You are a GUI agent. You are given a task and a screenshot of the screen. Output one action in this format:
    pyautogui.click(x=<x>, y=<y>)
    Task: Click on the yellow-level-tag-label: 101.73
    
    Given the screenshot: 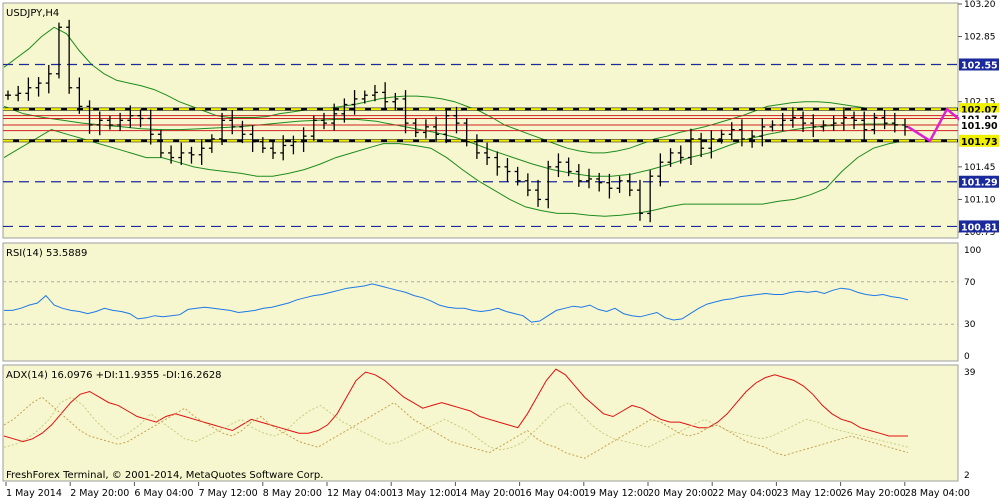 What is the action you would take?
    pyautogui.click(x=979, y=142)
    